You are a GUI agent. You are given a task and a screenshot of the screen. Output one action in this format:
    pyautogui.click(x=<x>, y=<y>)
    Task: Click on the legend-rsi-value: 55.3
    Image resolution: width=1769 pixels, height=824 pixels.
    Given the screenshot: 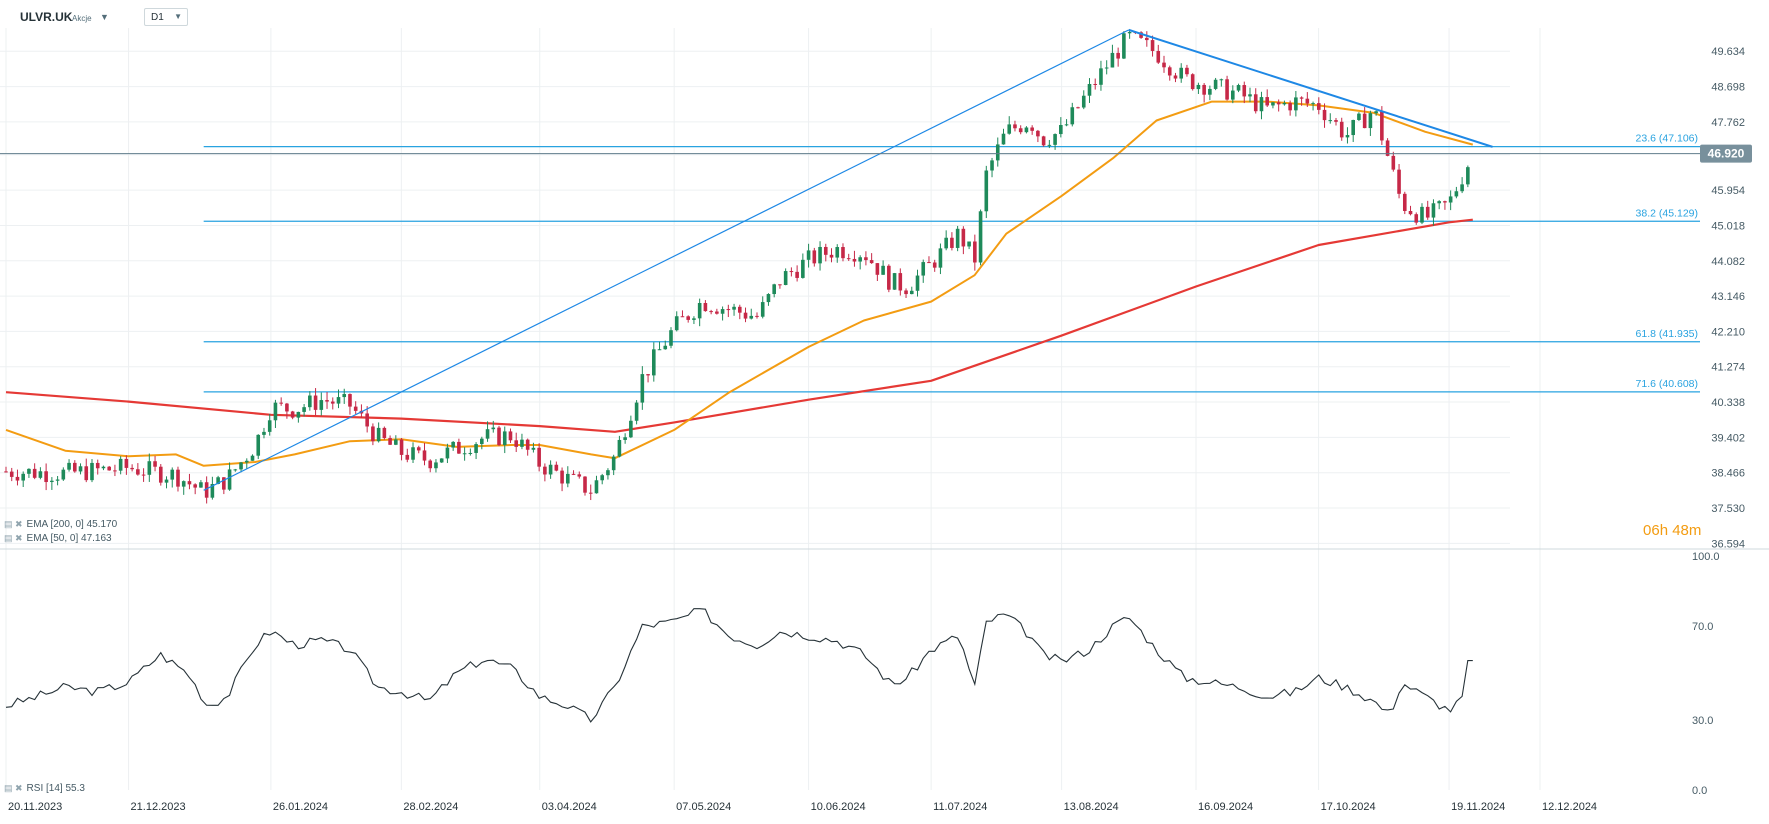 What is the action you would take?
    pyautogui.click(x=75, y=788)
    